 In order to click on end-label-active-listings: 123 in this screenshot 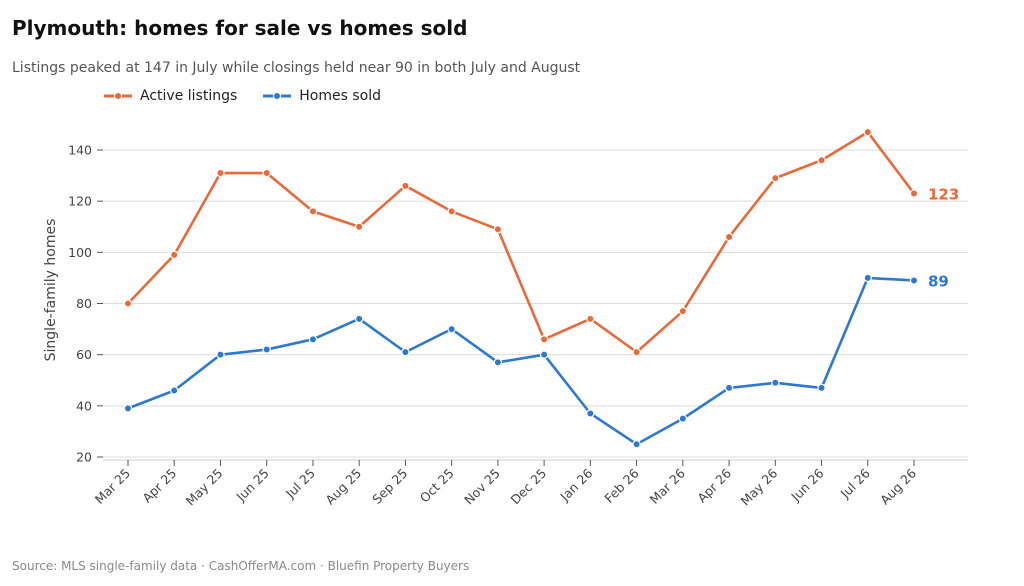, I will do `click(943, 194)`.